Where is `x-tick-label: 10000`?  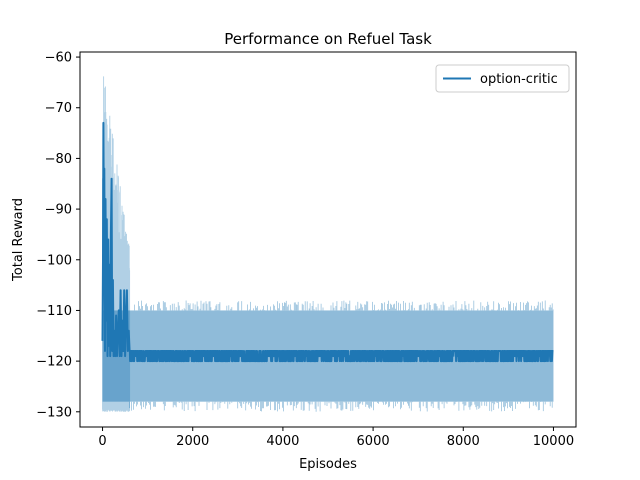 x-tick-label: 10000 is located at coordinates (553, 441).